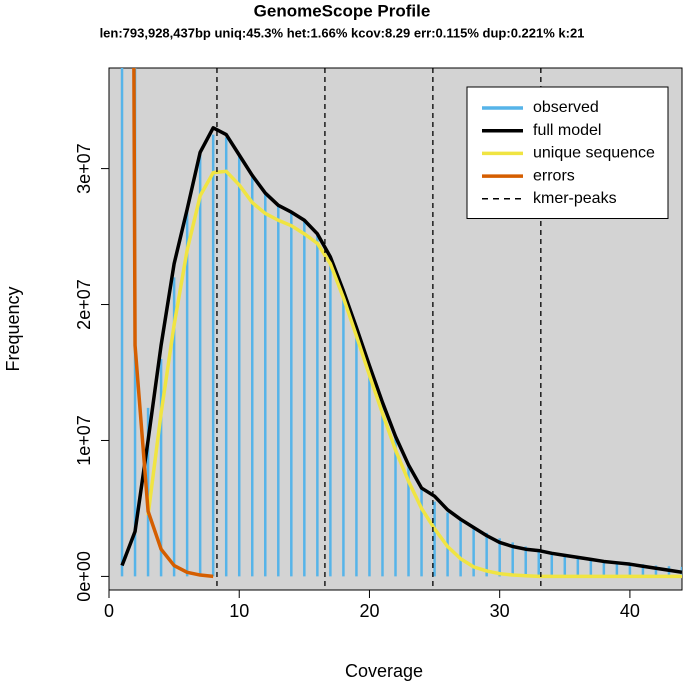 This screenshot has height=687, width=685. Describe the element at coordinates (239, 611) in the screenshot. I see `x-tick-label: 10` at that location.